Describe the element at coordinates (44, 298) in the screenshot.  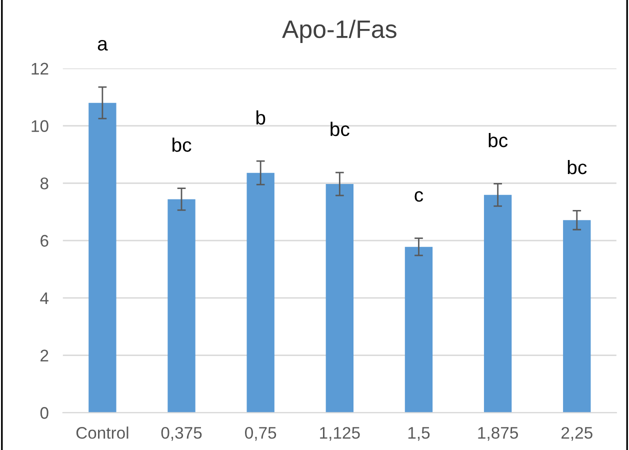
I see `y-tick-label: 4` at that location.